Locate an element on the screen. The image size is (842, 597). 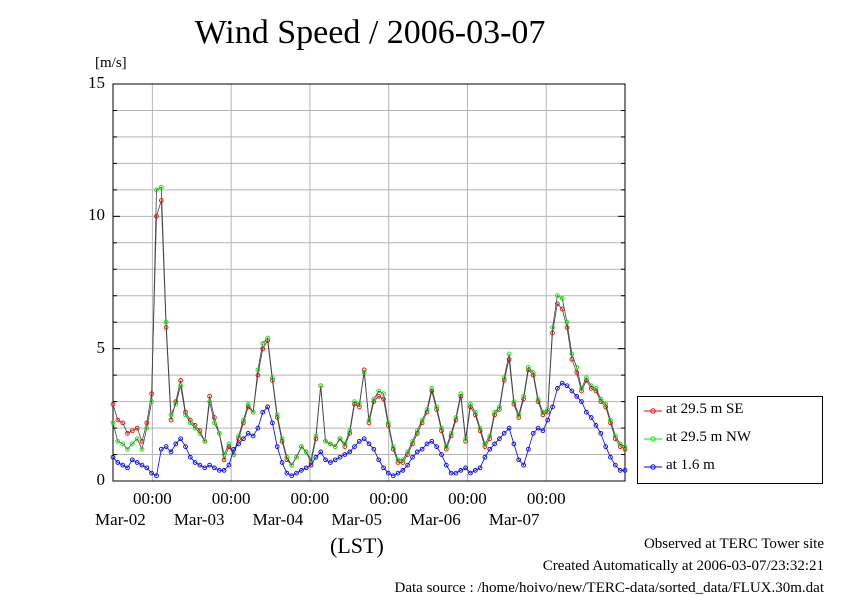
legend-item-se: at 29.5 m SE is located at coordinates (732, 411).